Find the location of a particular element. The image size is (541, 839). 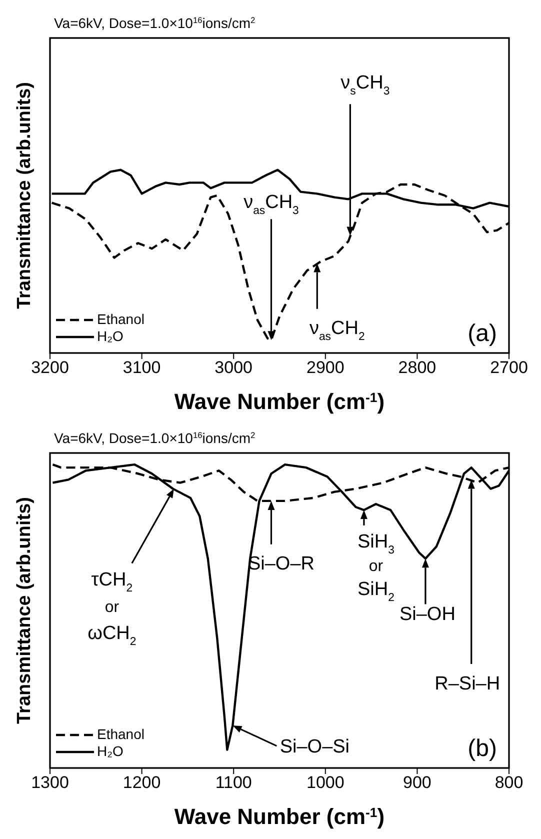

x-tick-label: 1200 is located at coordinates (141, 782).